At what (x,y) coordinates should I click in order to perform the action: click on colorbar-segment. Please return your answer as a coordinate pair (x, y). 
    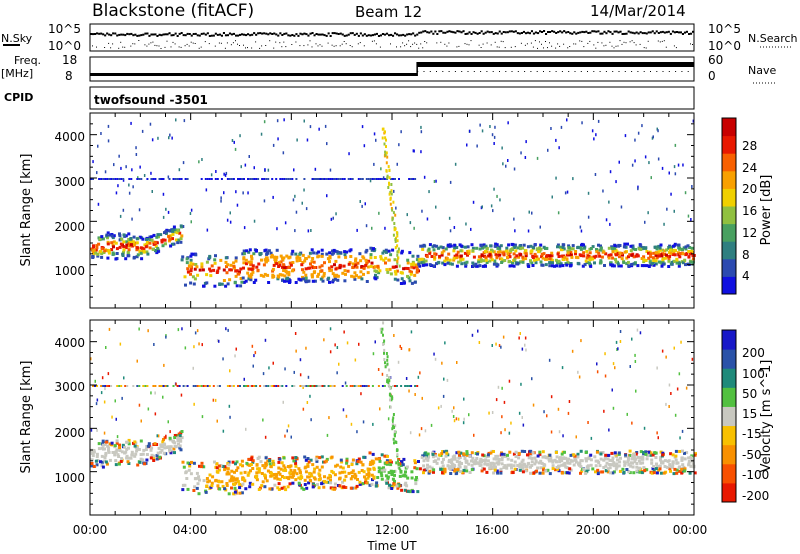
    Looking at the image, I should click on (729, 397).